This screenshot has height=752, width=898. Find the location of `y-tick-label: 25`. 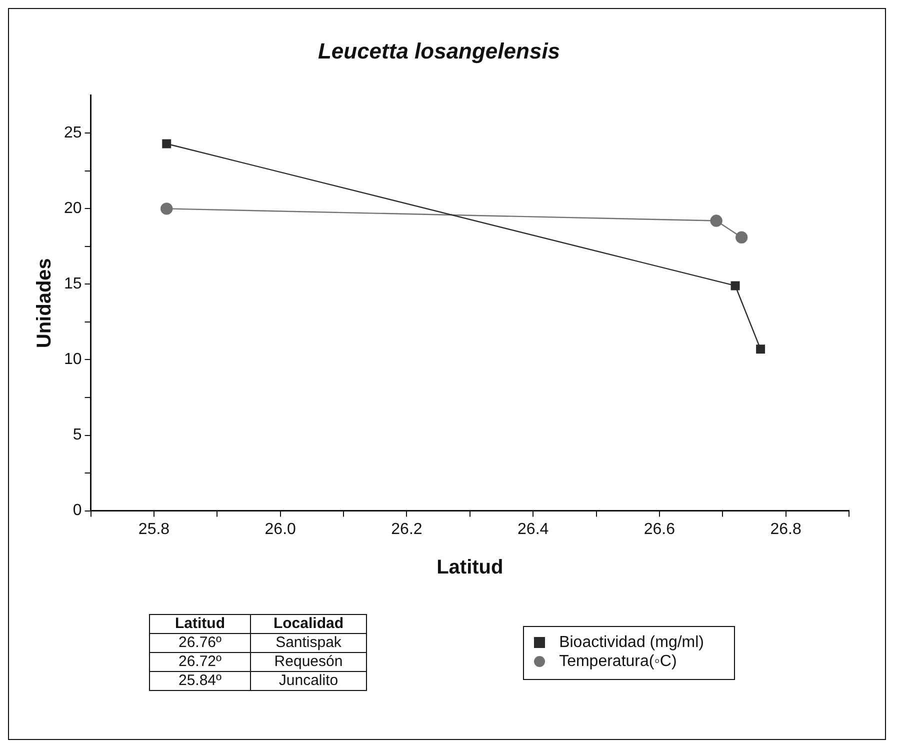

y-tick-label: 25 is located at coordinates (73, 133).